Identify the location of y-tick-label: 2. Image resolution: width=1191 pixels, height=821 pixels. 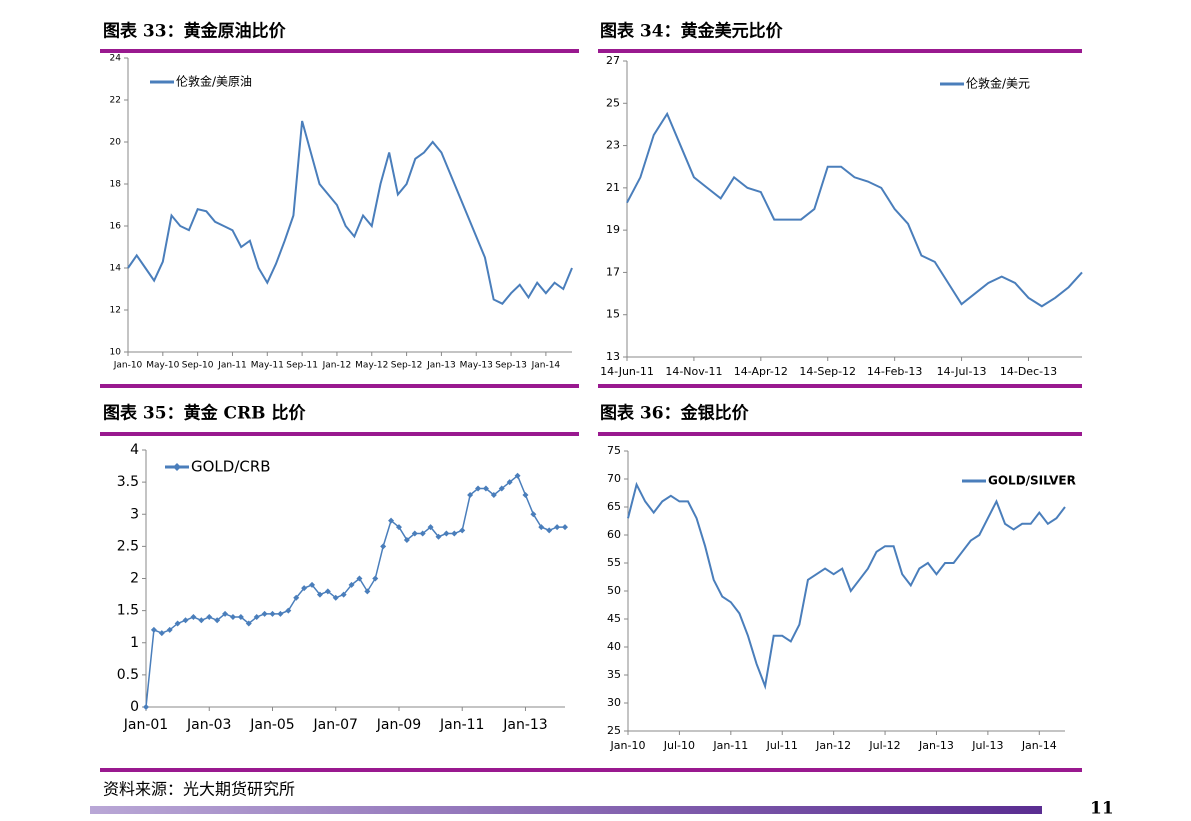
(134, 579).